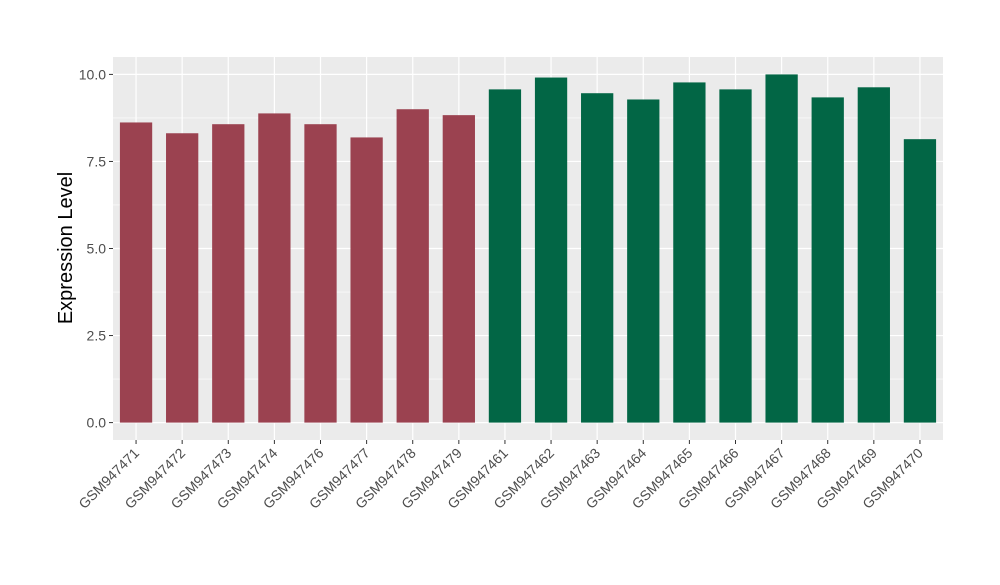 The height and width of the screenshot is (585, 1000). I want to click on bar-GSM947465, so click(689, 252).